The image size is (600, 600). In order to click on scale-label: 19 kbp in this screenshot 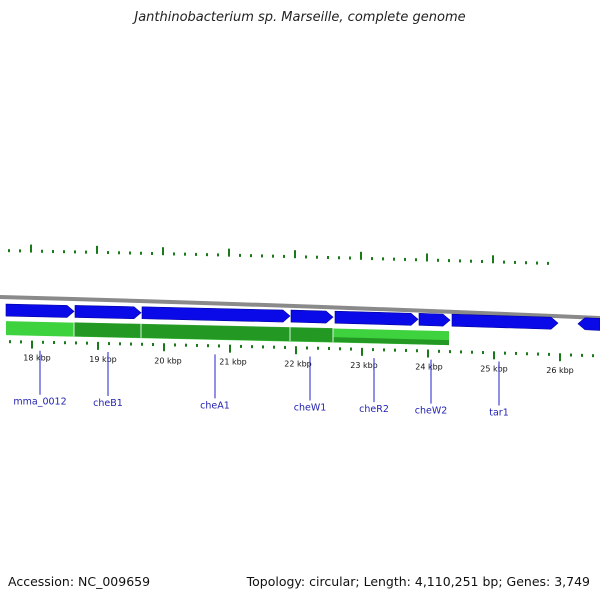, I will do `click(103, 359)`.